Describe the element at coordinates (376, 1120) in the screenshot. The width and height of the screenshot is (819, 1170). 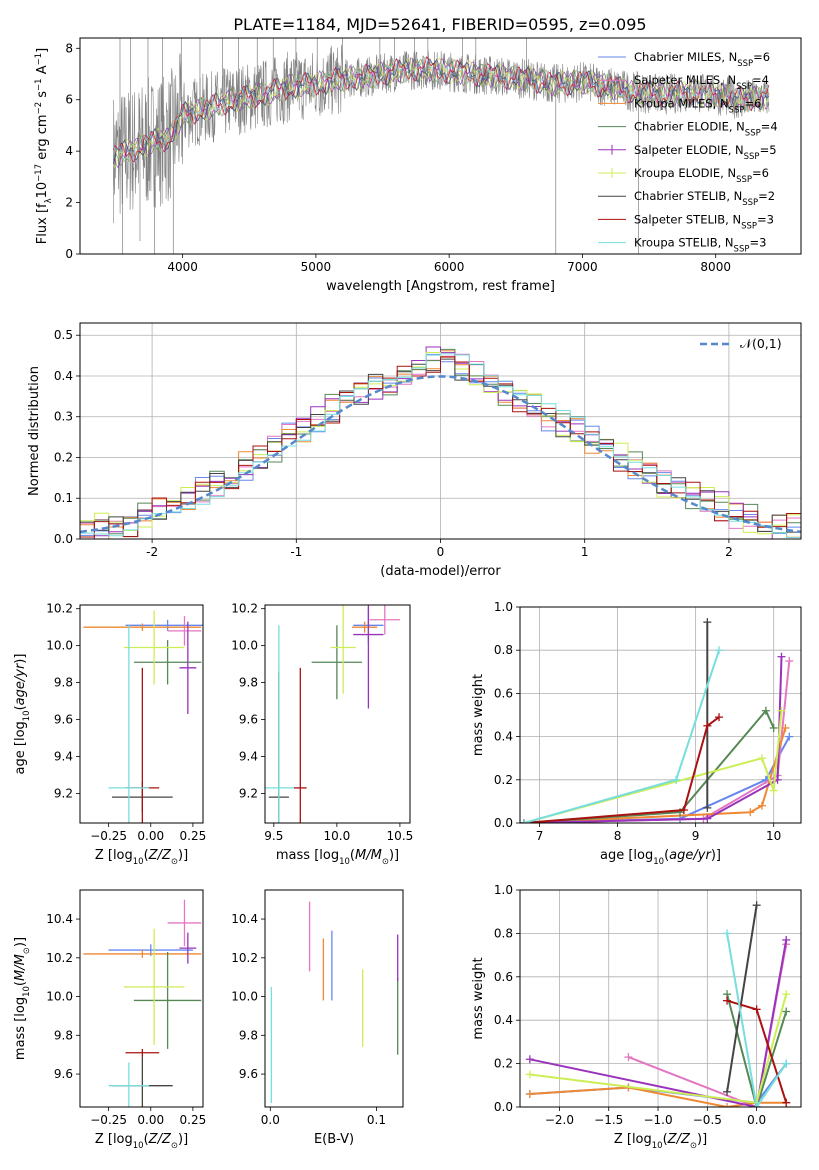
I see `x-tick-label: 0.1` at that location.